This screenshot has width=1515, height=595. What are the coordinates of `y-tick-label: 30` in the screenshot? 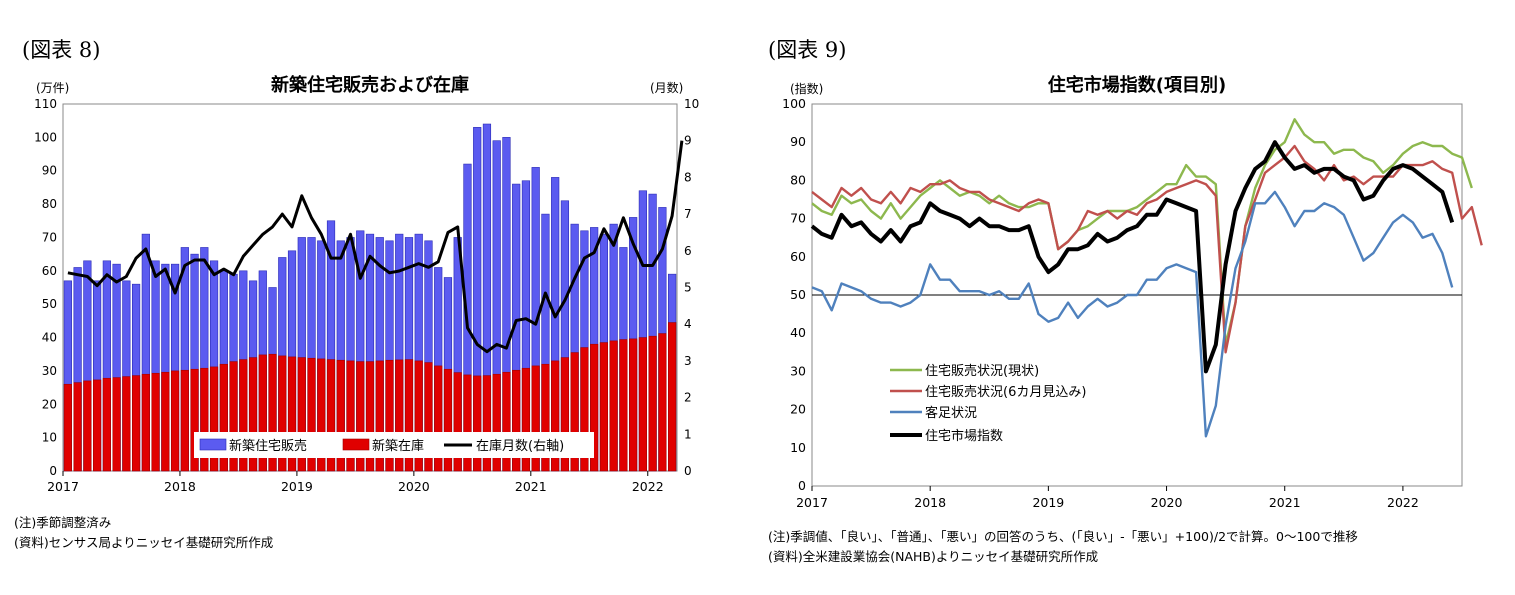 It's located at (798, 370).